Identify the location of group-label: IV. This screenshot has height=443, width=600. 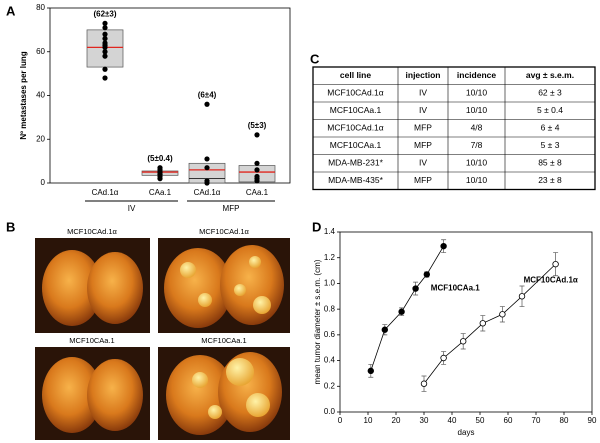
(132, 208).